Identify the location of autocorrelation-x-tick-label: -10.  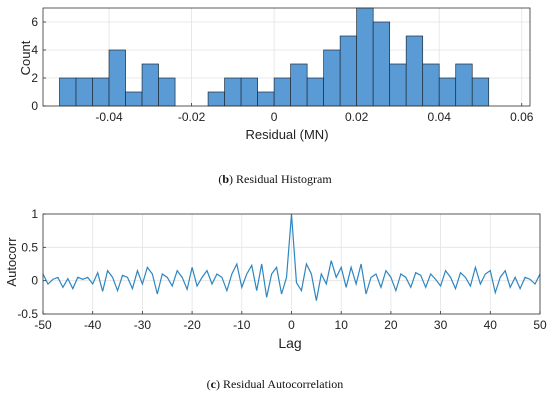
(242, 325).